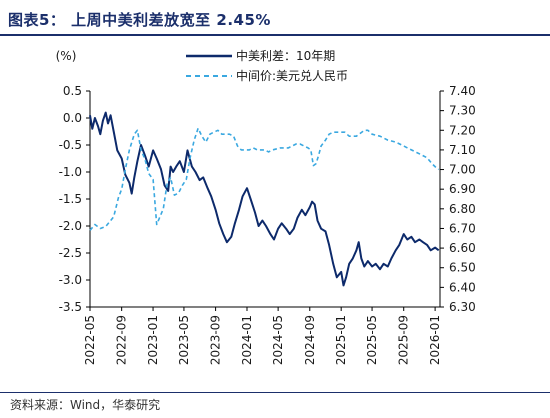  Describe the element at coordinates (462, 111) in the screenshot. I see `right-axis-tick-label: 7.30` at that location.